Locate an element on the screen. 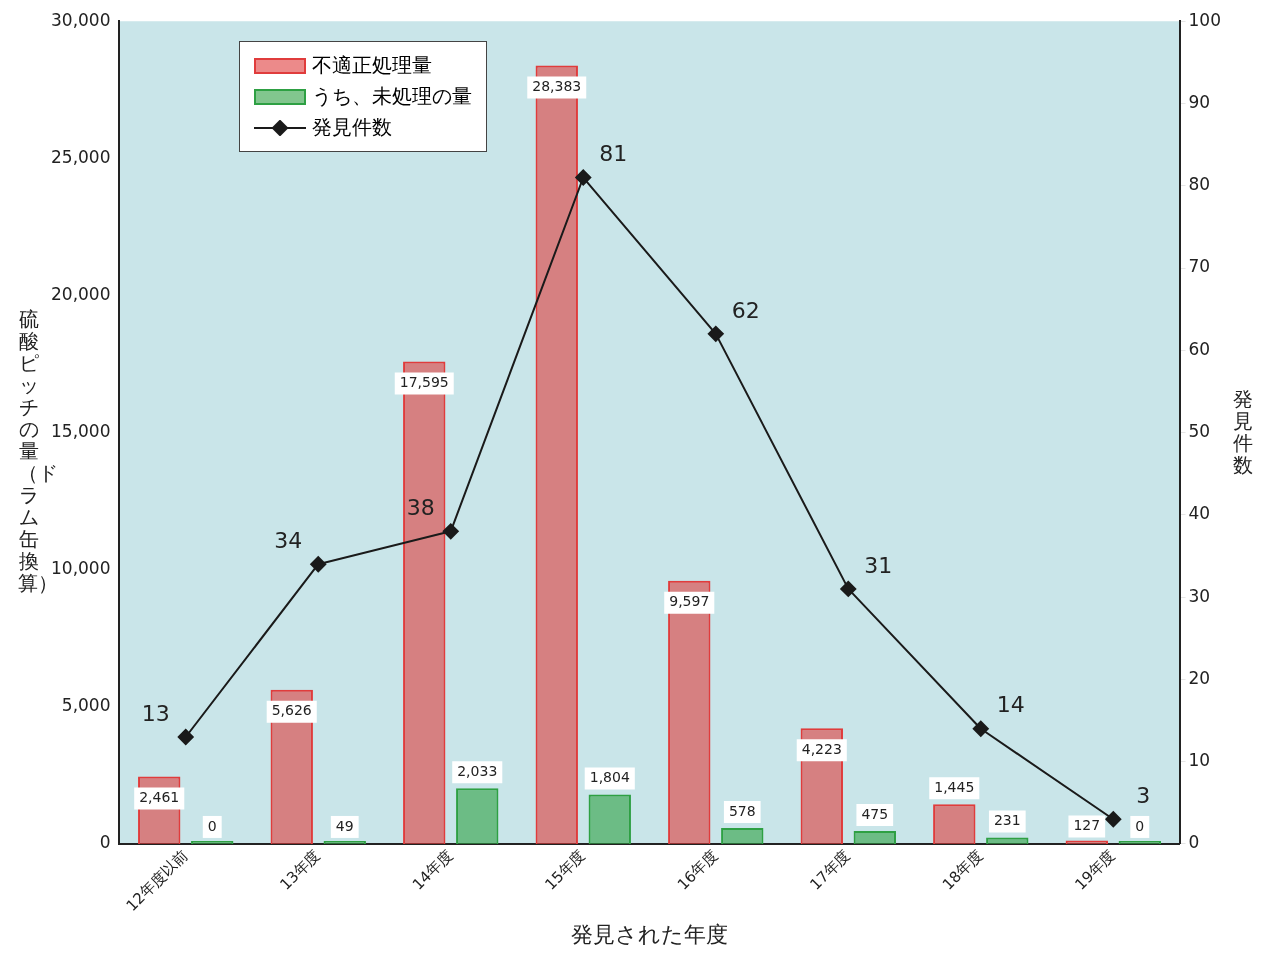 The width and height of the screenshot is (1272, 971). y-tick-label: 15,000 is located at coordinates (81, 431).